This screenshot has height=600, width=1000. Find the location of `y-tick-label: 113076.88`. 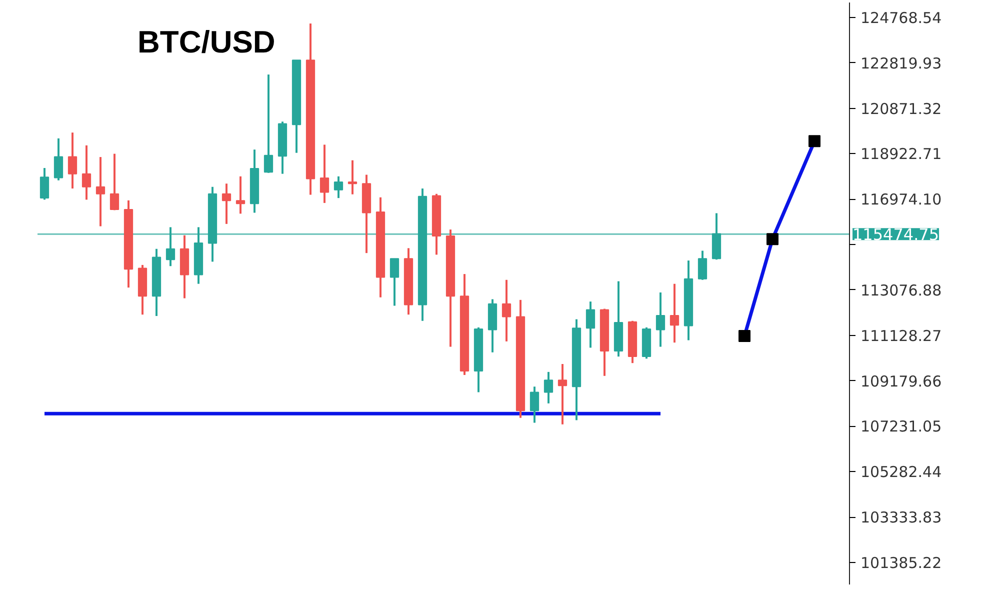

y-tick-label: 113076.88 is located at coordinates (901, 290).